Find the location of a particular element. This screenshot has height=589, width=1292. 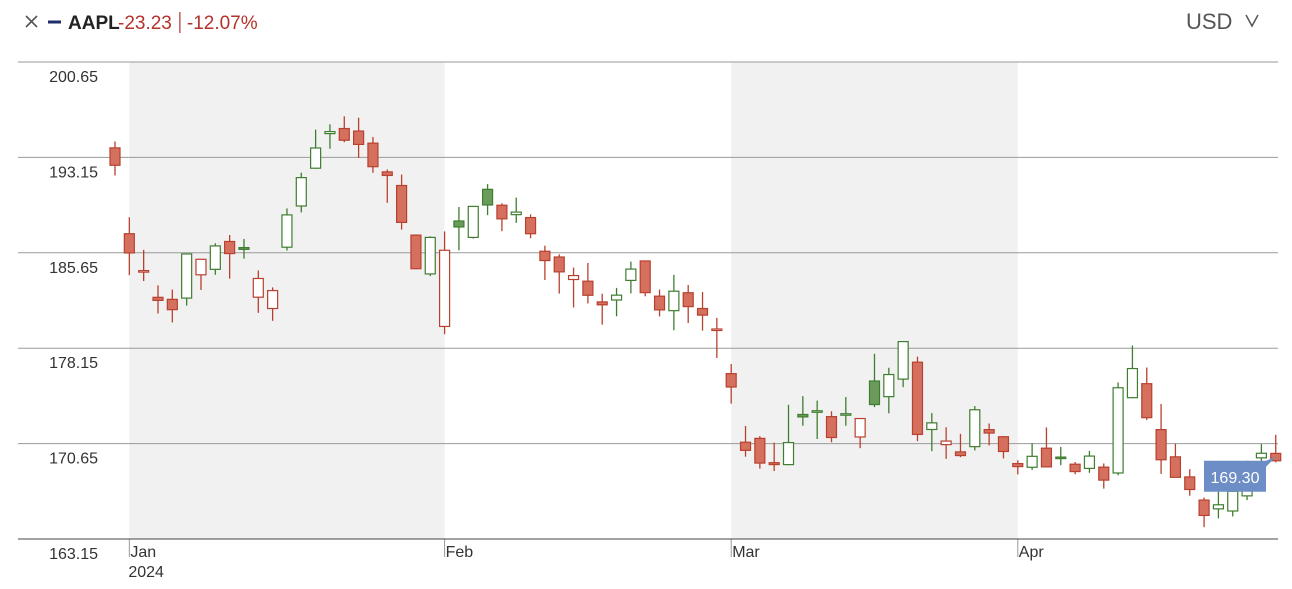

y-tick-label: 163.15 is located at coordinates (73, 554).